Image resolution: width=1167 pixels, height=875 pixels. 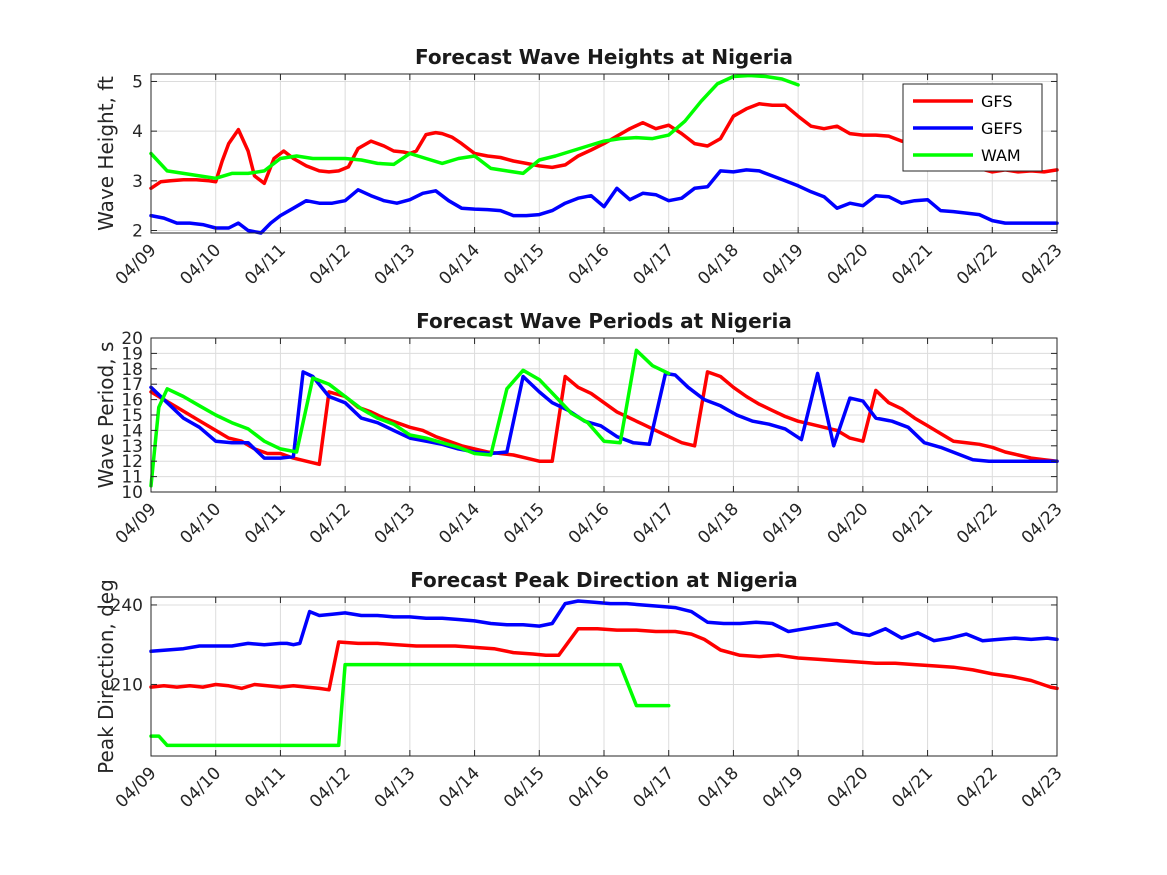 What do you see at coordinates (200, 523) in the screenshot?
I see `period-x-tick-label: 04/10` at bounding box center [200, 523].